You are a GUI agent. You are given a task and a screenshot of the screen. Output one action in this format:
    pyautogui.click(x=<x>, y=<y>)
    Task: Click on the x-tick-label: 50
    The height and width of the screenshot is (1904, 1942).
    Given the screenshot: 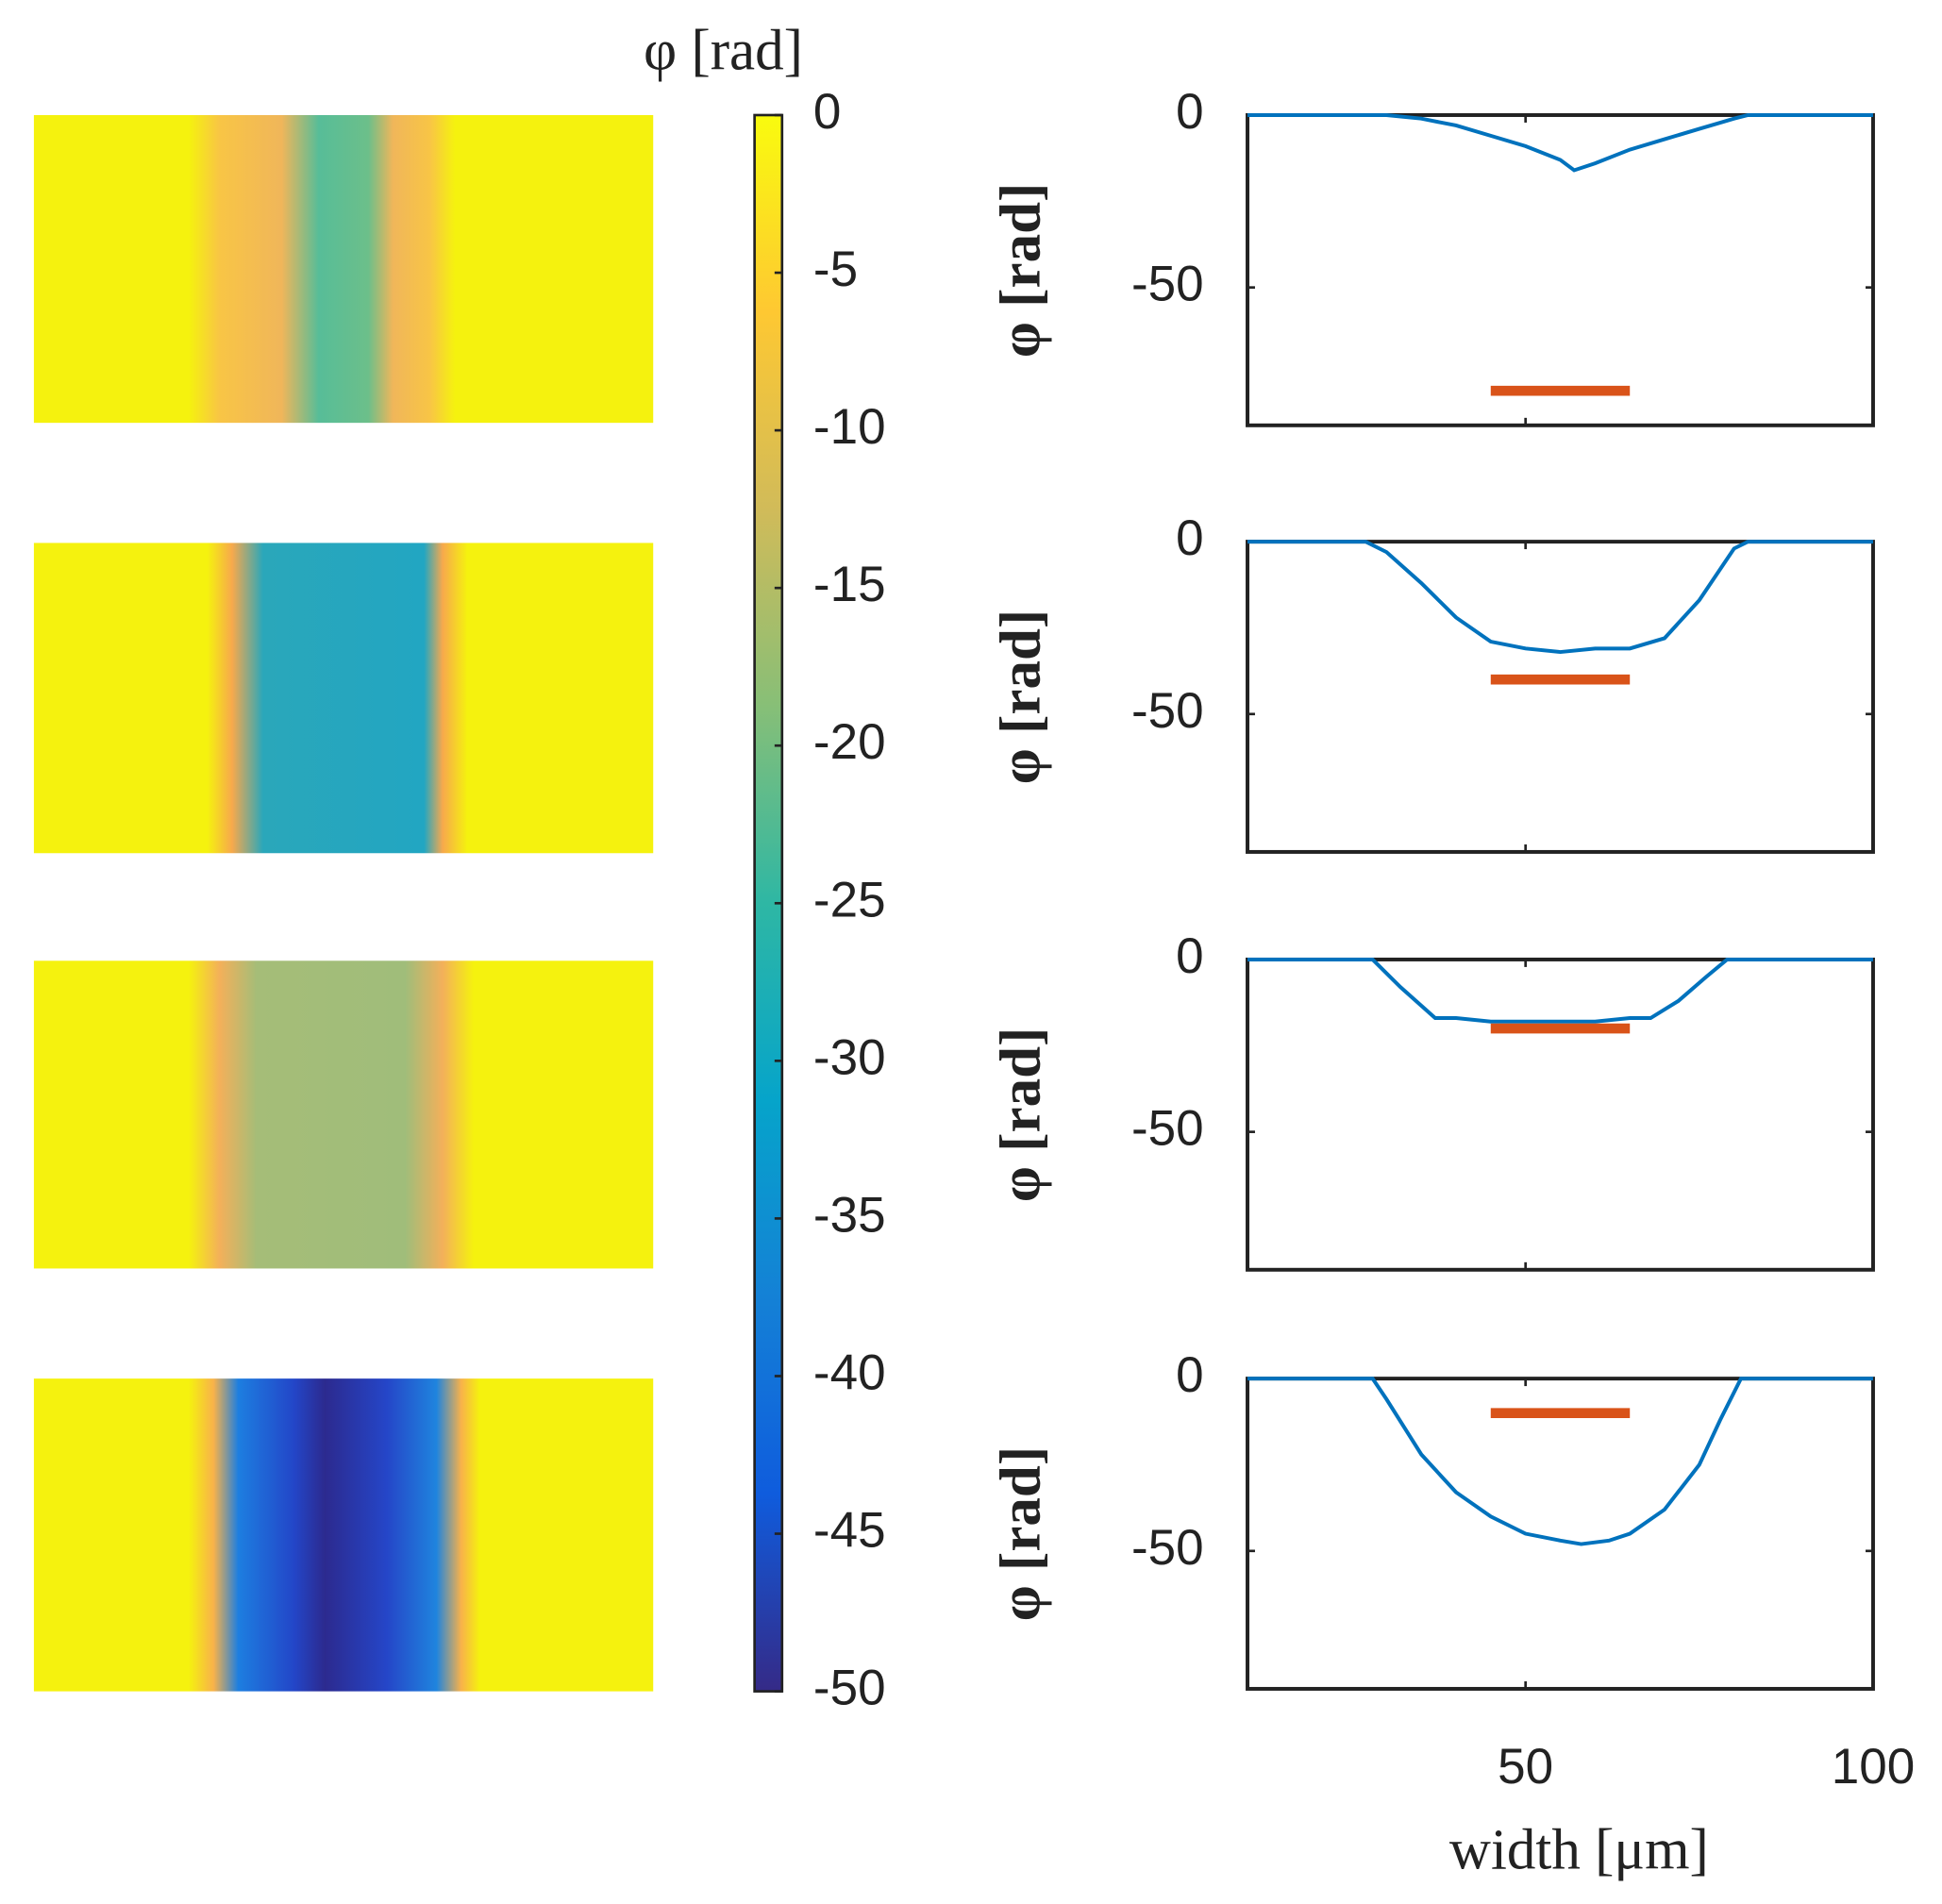 What is the action you would take?
    pyautogui.click(x=1525, y=1767)
    